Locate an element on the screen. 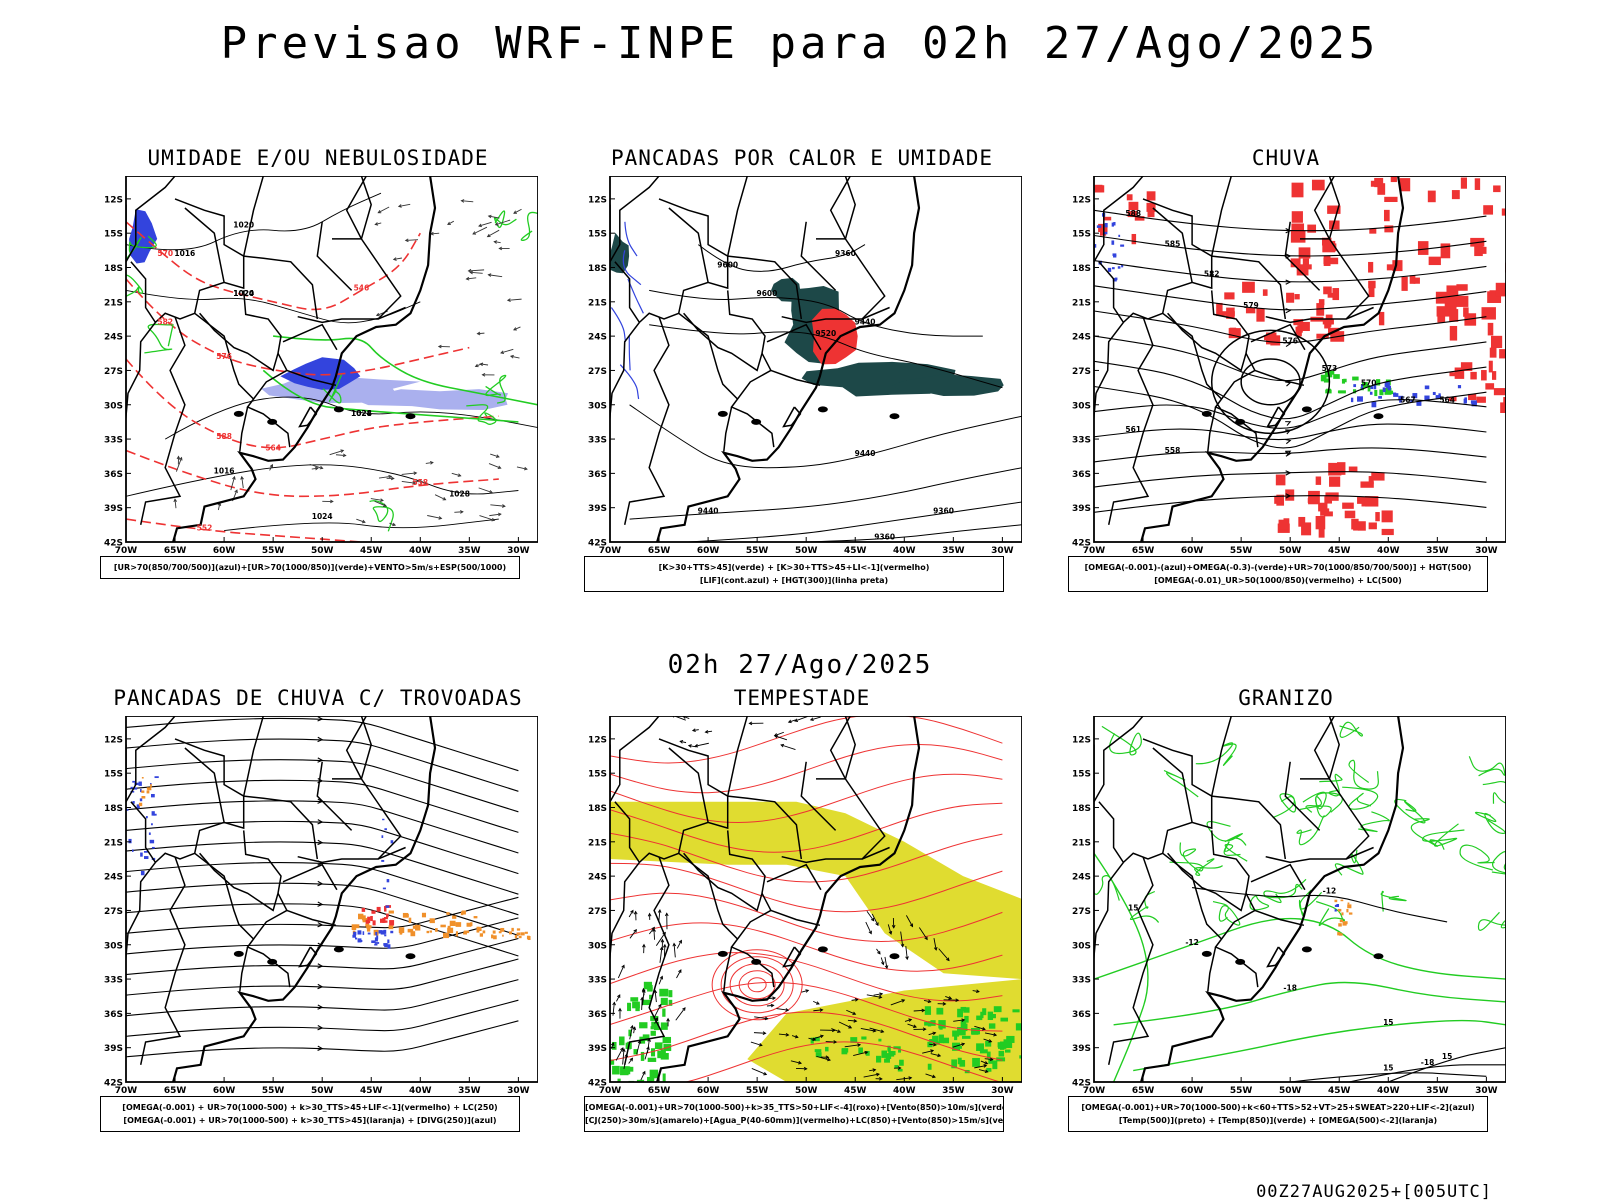 The width and height of the screenshot is (1600, 1202). lon-tick-label: 30W is located at coordinates (1002, 1091).